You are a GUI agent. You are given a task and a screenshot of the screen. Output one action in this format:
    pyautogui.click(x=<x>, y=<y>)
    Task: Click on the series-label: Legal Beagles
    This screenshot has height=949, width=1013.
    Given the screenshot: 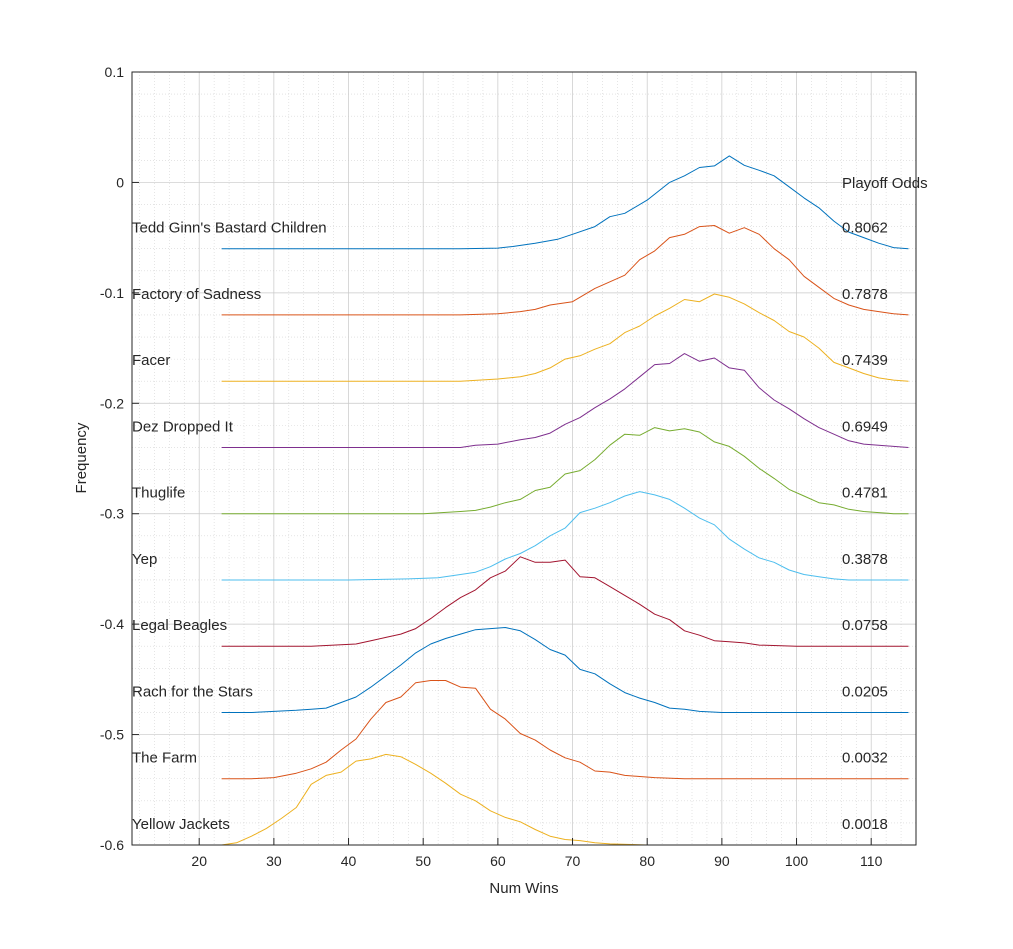 What is the action you would take?
    pyautogui.click(x=179, y=625)
    